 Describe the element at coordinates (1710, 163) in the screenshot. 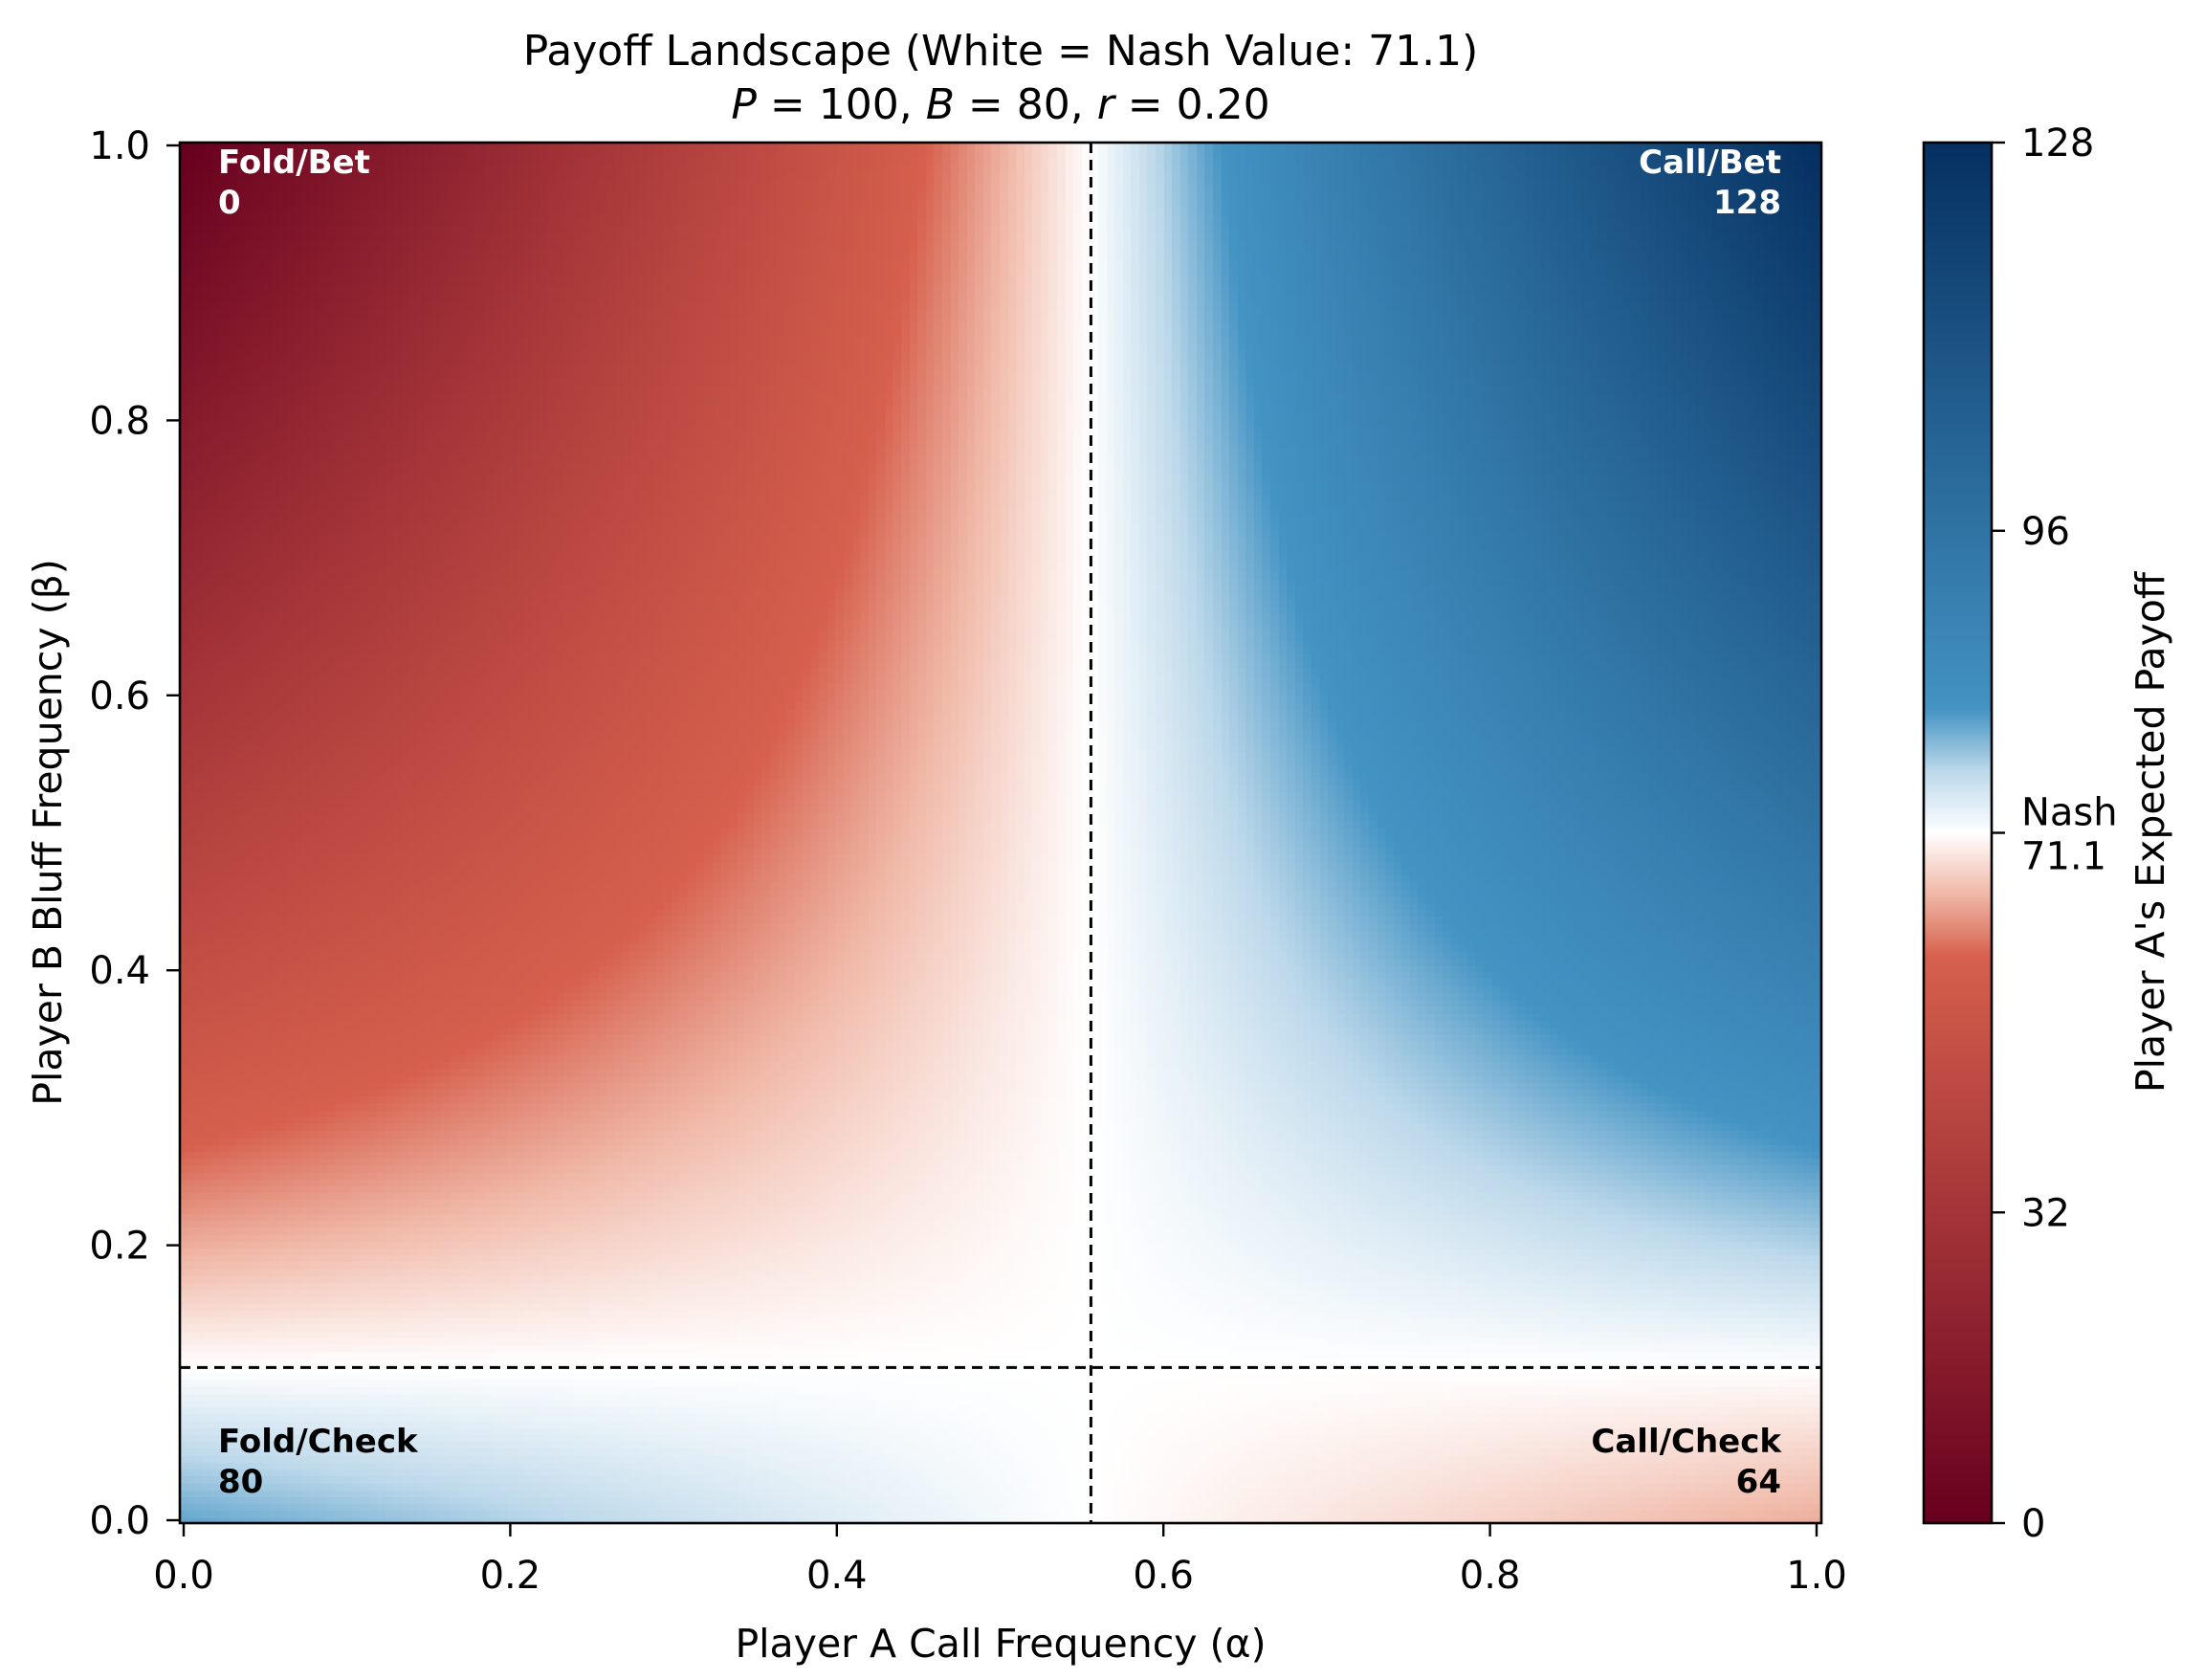

I see `corner-label-call-bet: Call/Bet` at that location.